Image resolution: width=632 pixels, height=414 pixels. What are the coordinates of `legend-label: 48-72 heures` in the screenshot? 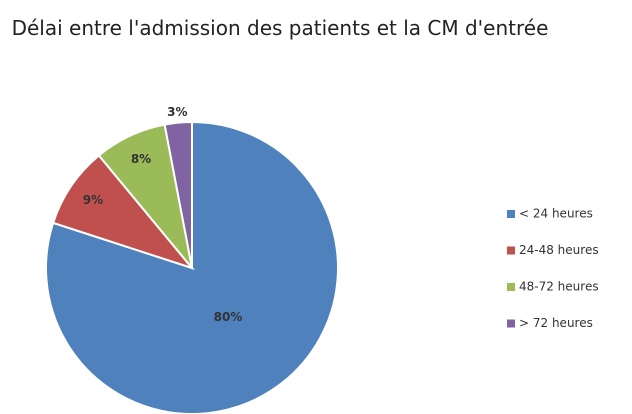 It's located at (559, 287).